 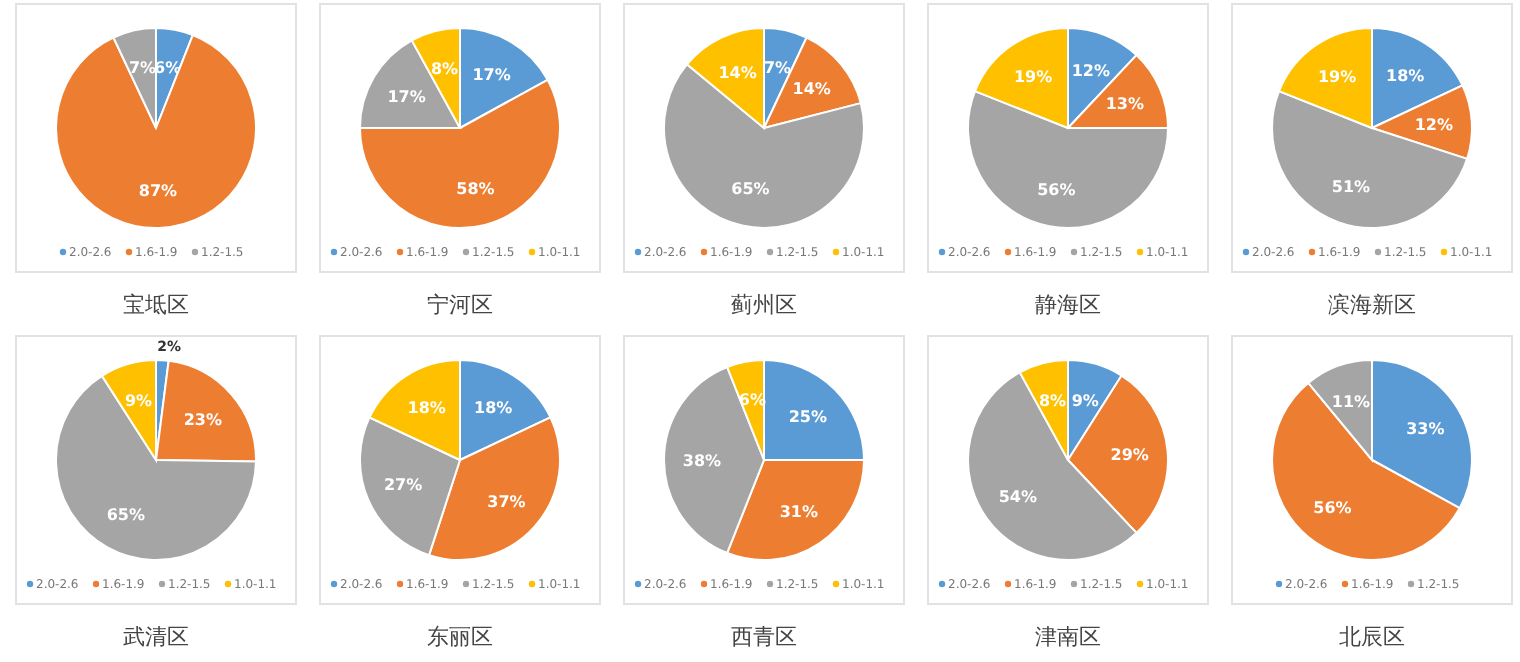 What do you see at coordinates (156, 305) in the screenshot?
I see `text: 宝坻区` at bounding box center [156, 305].